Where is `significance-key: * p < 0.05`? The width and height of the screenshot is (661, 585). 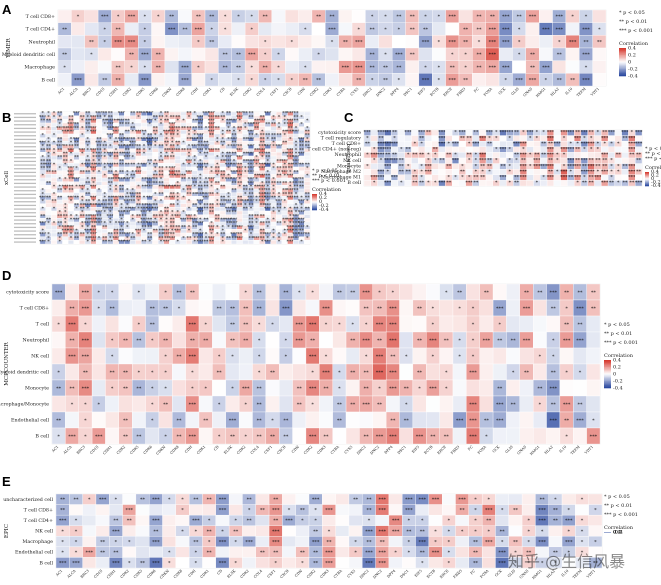 significance-key: * p < 0.05 is located at coordinates (632, 13).